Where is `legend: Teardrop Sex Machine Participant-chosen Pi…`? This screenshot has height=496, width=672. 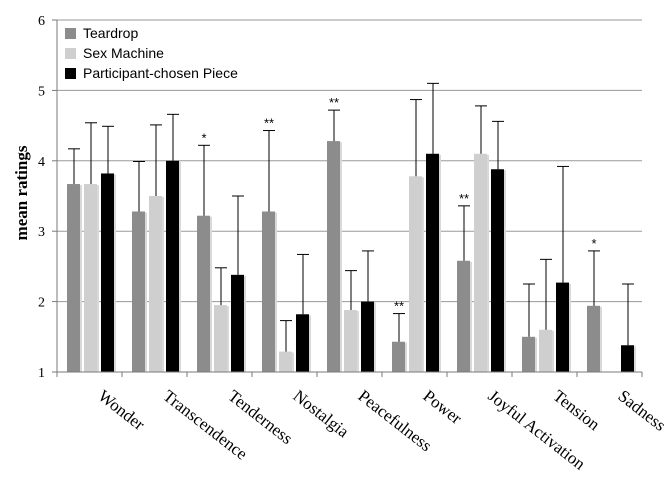 legend: Teardrop Sex Machine Participant-chosen Pi… is located at coordinates (151, 53).